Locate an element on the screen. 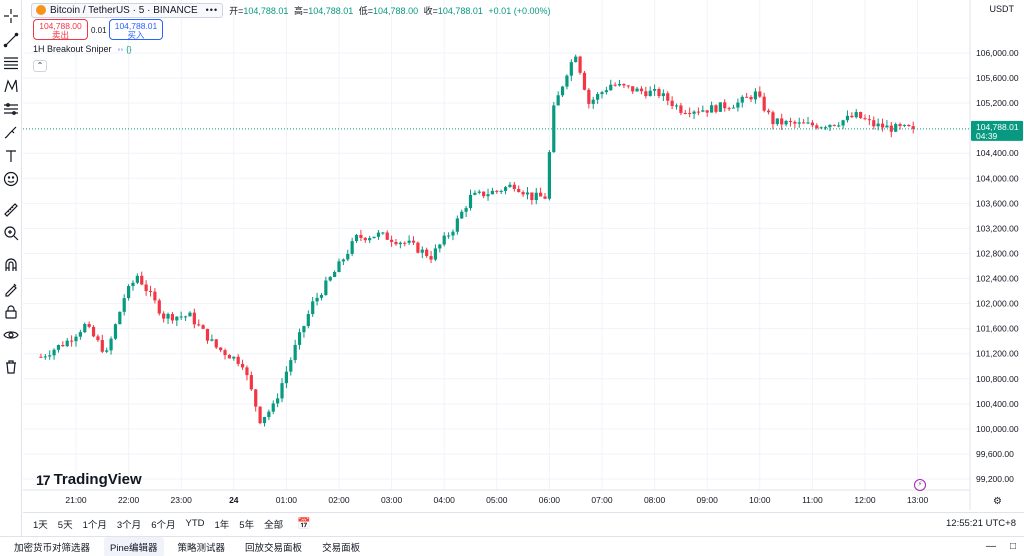 The height and width of the screenshot is (556, 1024). buy-button: 104,788.01 买入 is located at coordinates (136, 29).